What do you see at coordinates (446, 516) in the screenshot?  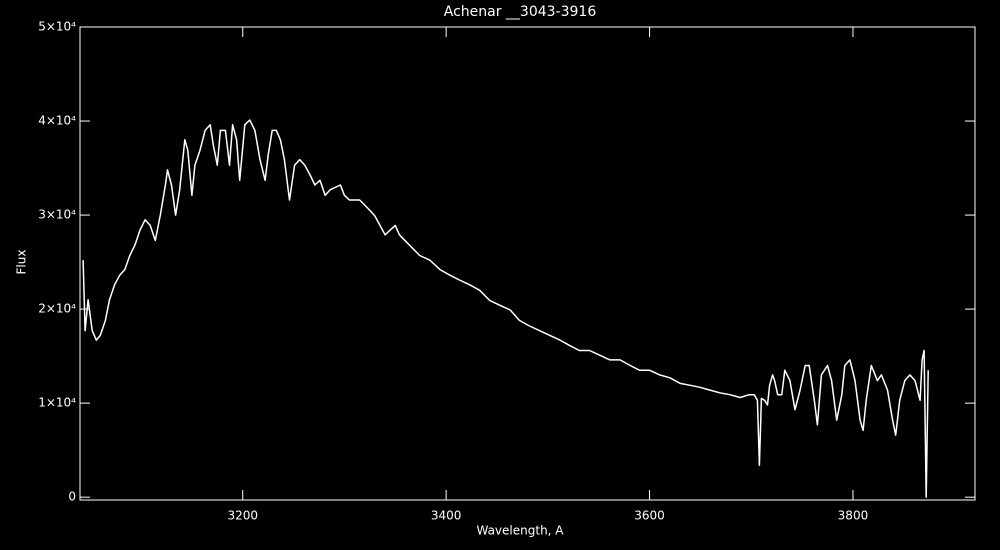 I see `x-tick-label: 3400` at bounding box center [446, 516].